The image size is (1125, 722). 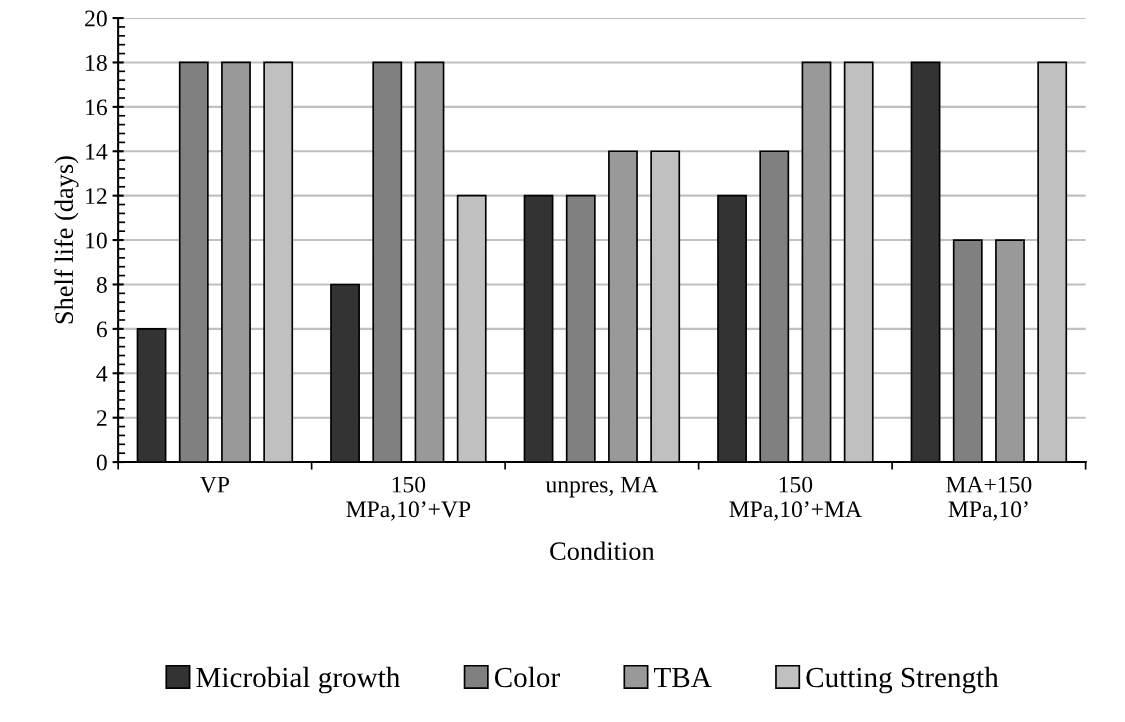 What do you see at coordinates (795, 498) in the screenshot?
I see `x-tick-label: 150 MPa,10’+MA` at bounding box center [795, 498].